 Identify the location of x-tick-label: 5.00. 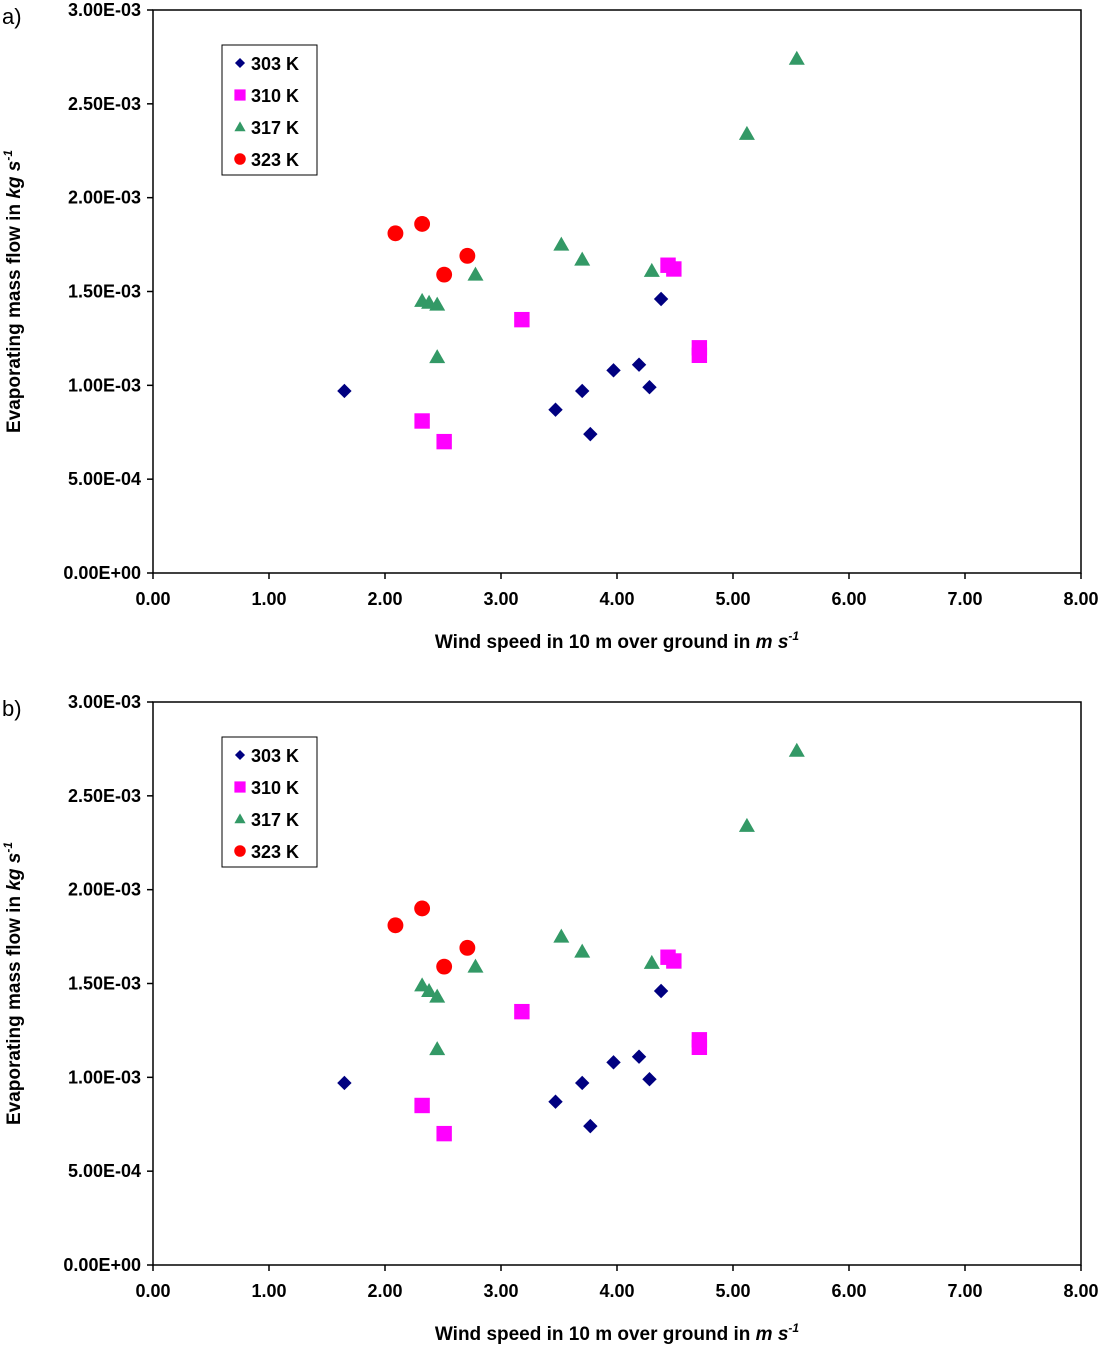
(732, 1291).